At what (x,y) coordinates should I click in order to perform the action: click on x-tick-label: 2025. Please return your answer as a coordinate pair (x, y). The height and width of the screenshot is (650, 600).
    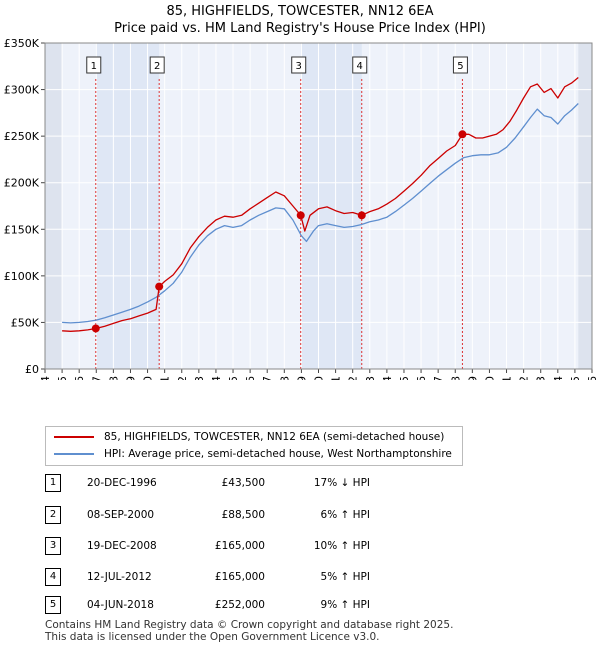
    Looking at the image, I should click on (575, 378).